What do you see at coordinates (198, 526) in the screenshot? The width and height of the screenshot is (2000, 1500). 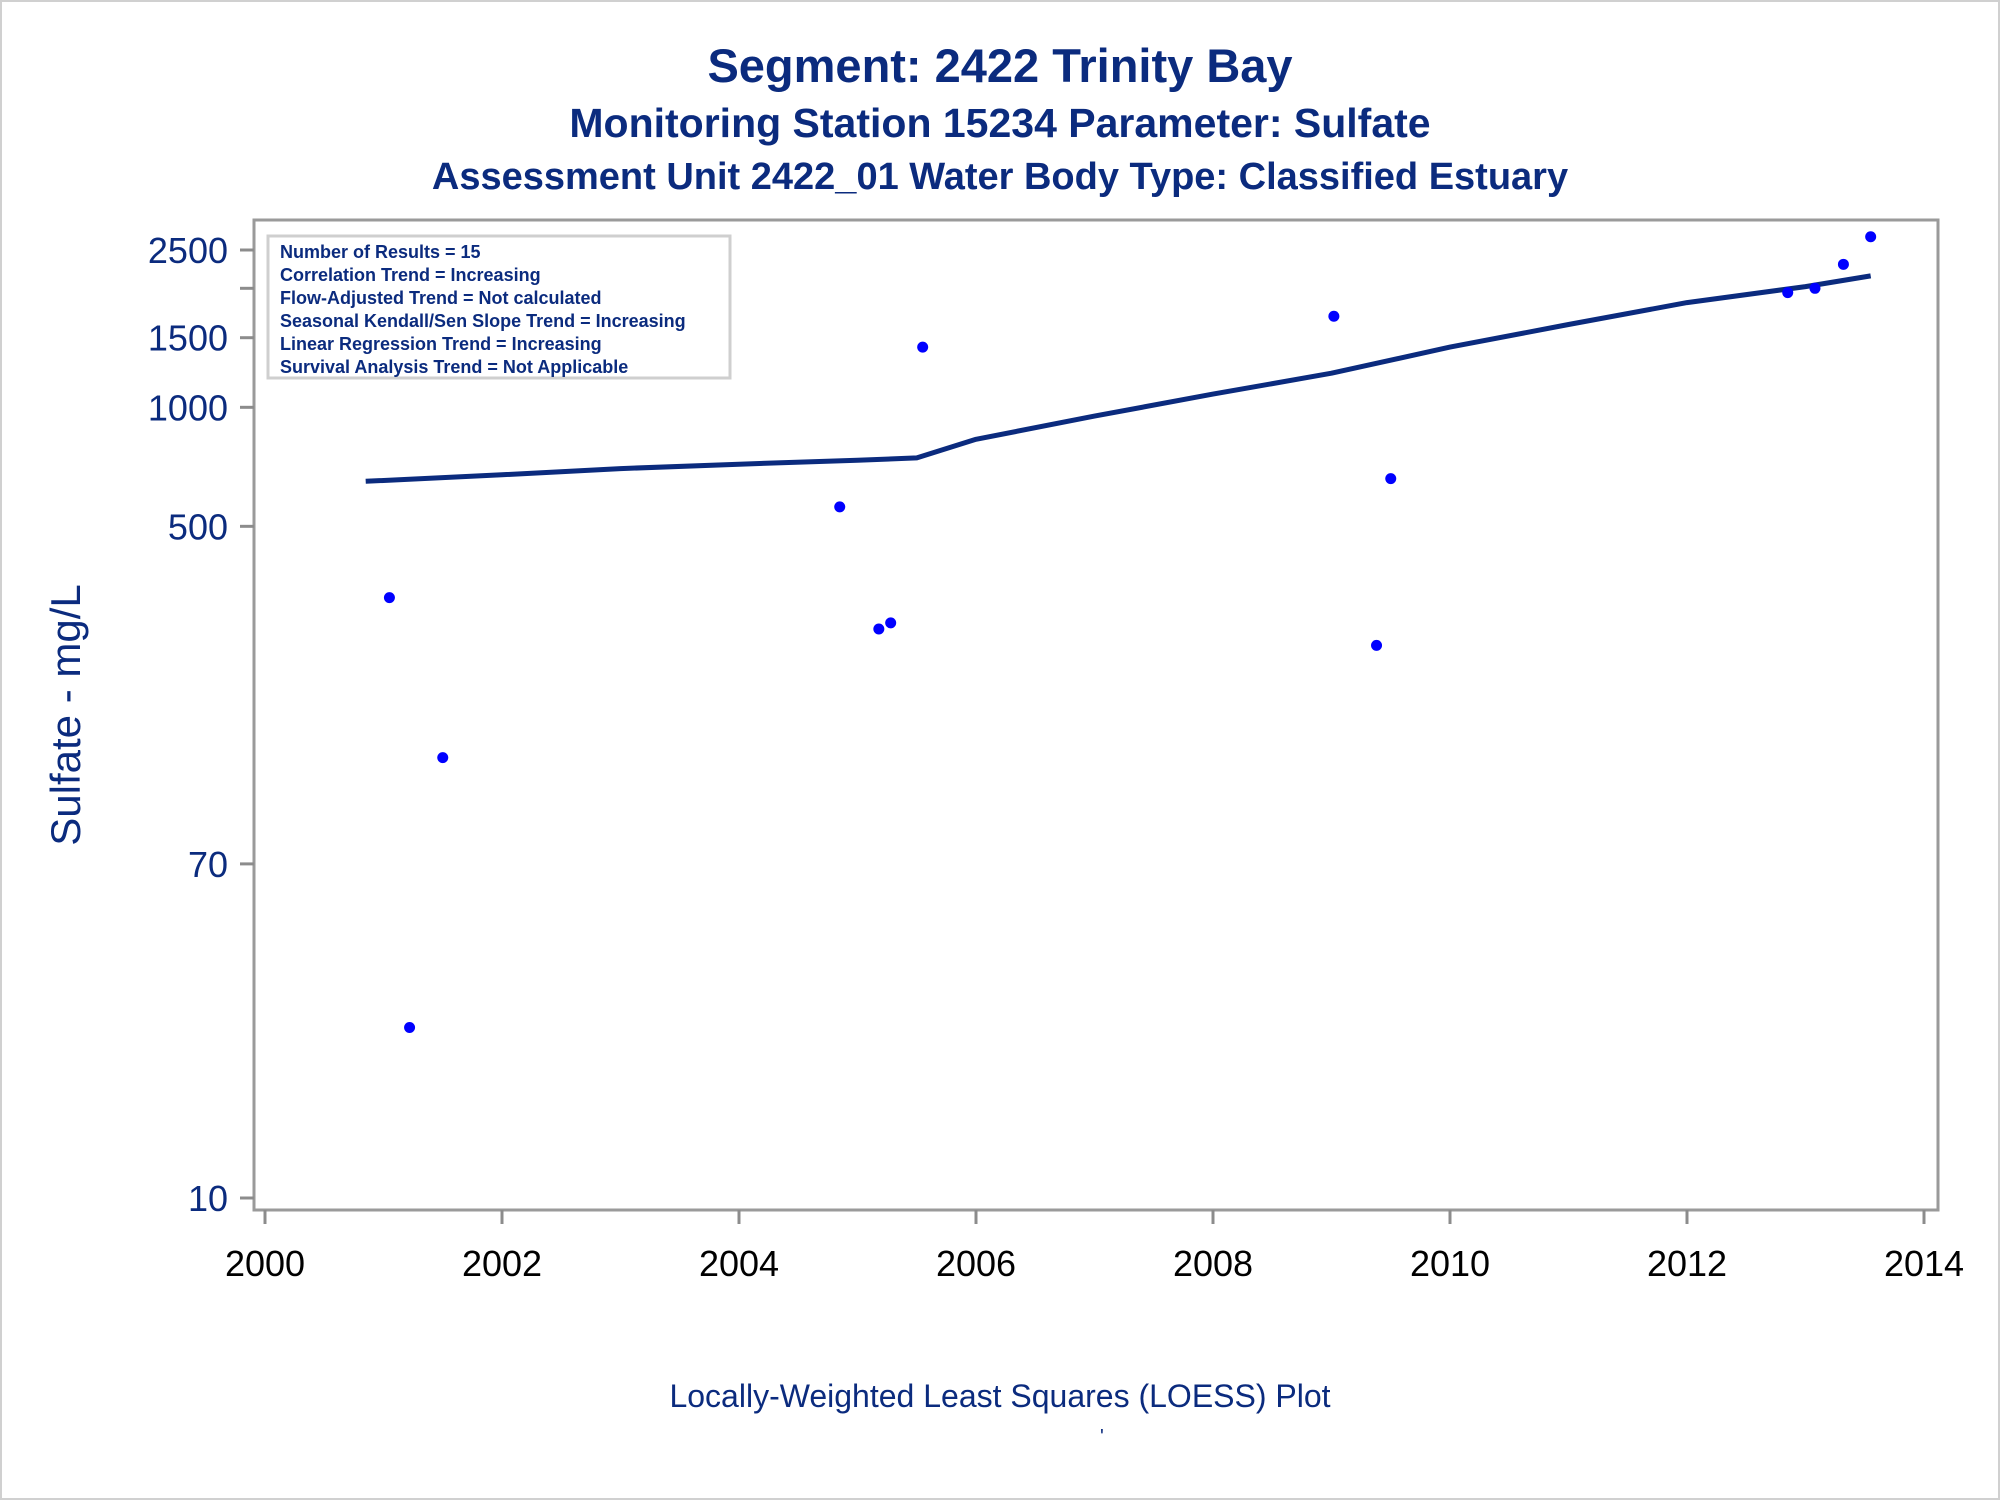 I see `y-tick-label: 500` at bounding box center [198, 526].